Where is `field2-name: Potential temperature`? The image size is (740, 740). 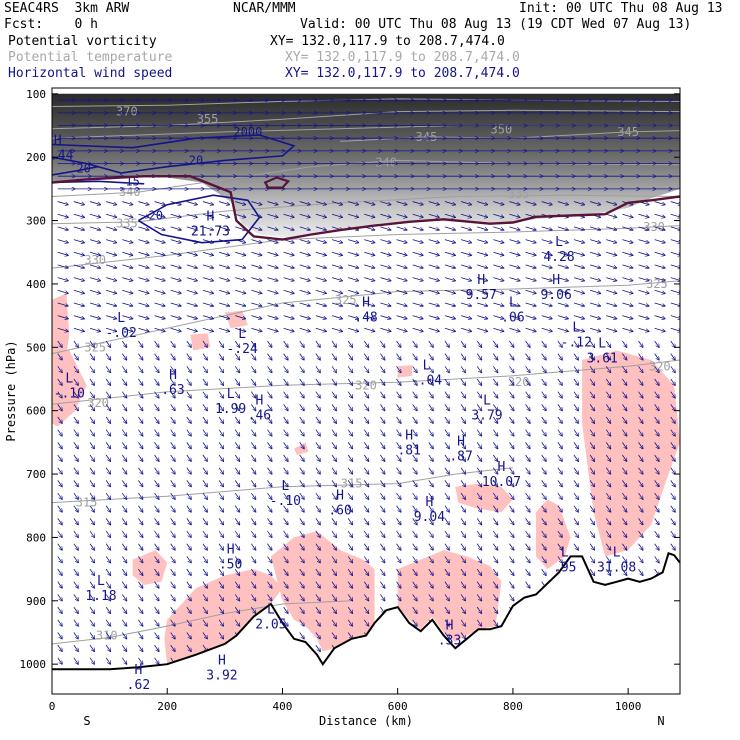
field2-name: Potential temperature is located at coordinates (90, 57).